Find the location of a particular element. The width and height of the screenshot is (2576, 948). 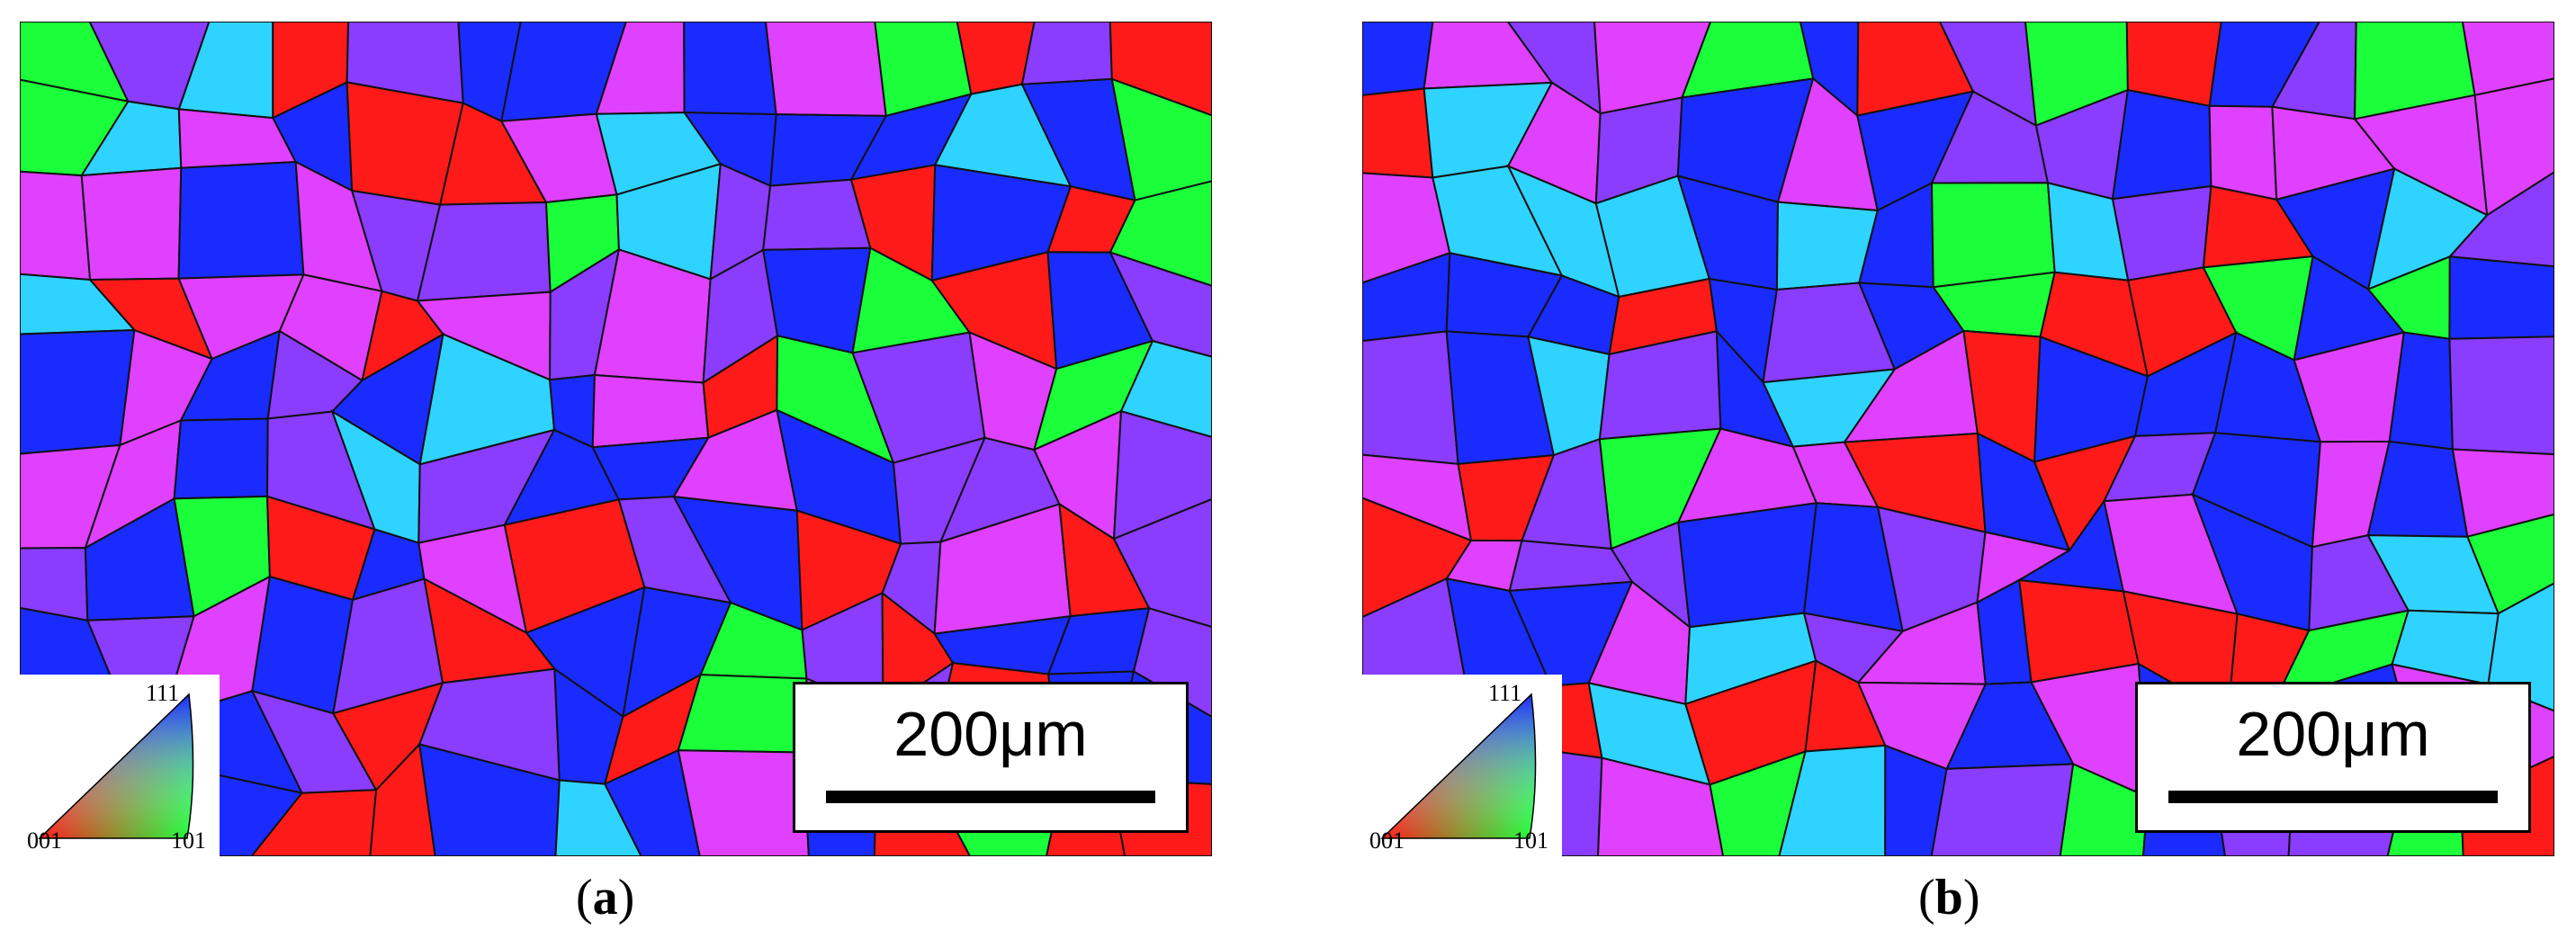

caption-a: (a) is located at coordinates (606, 898).